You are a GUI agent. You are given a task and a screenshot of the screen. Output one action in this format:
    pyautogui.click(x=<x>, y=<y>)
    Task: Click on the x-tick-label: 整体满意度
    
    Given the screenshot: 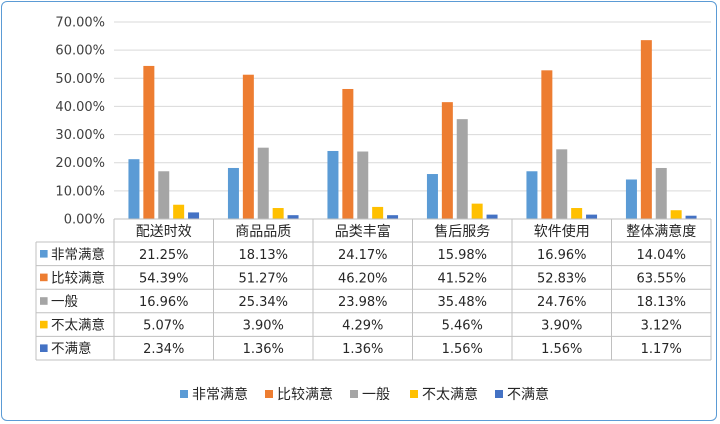 What is the action you would take?
    pyautogui.click(x=661, y=231)
    